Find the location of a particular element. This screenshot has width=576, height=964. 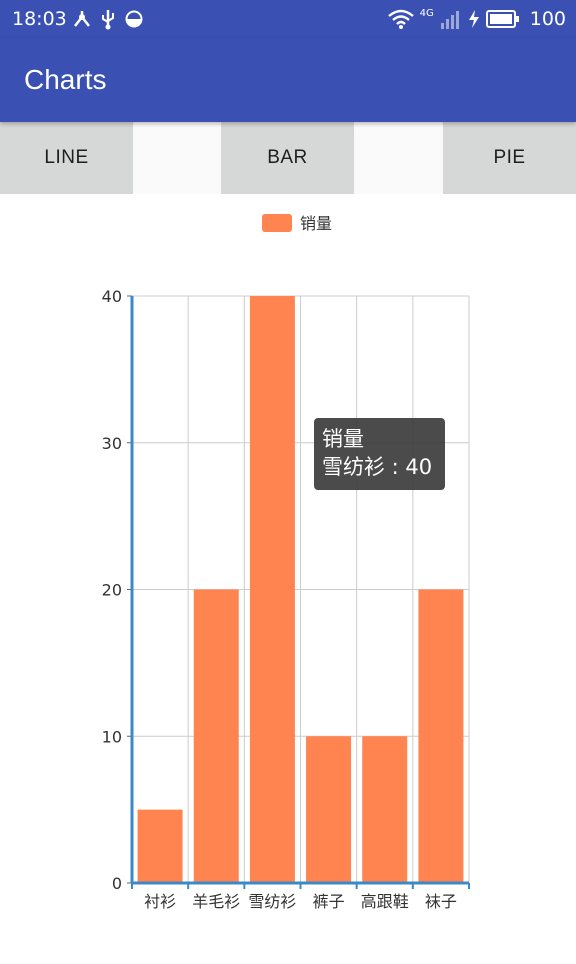

y-tick-label: 10 is located at coordinates (112, 736).